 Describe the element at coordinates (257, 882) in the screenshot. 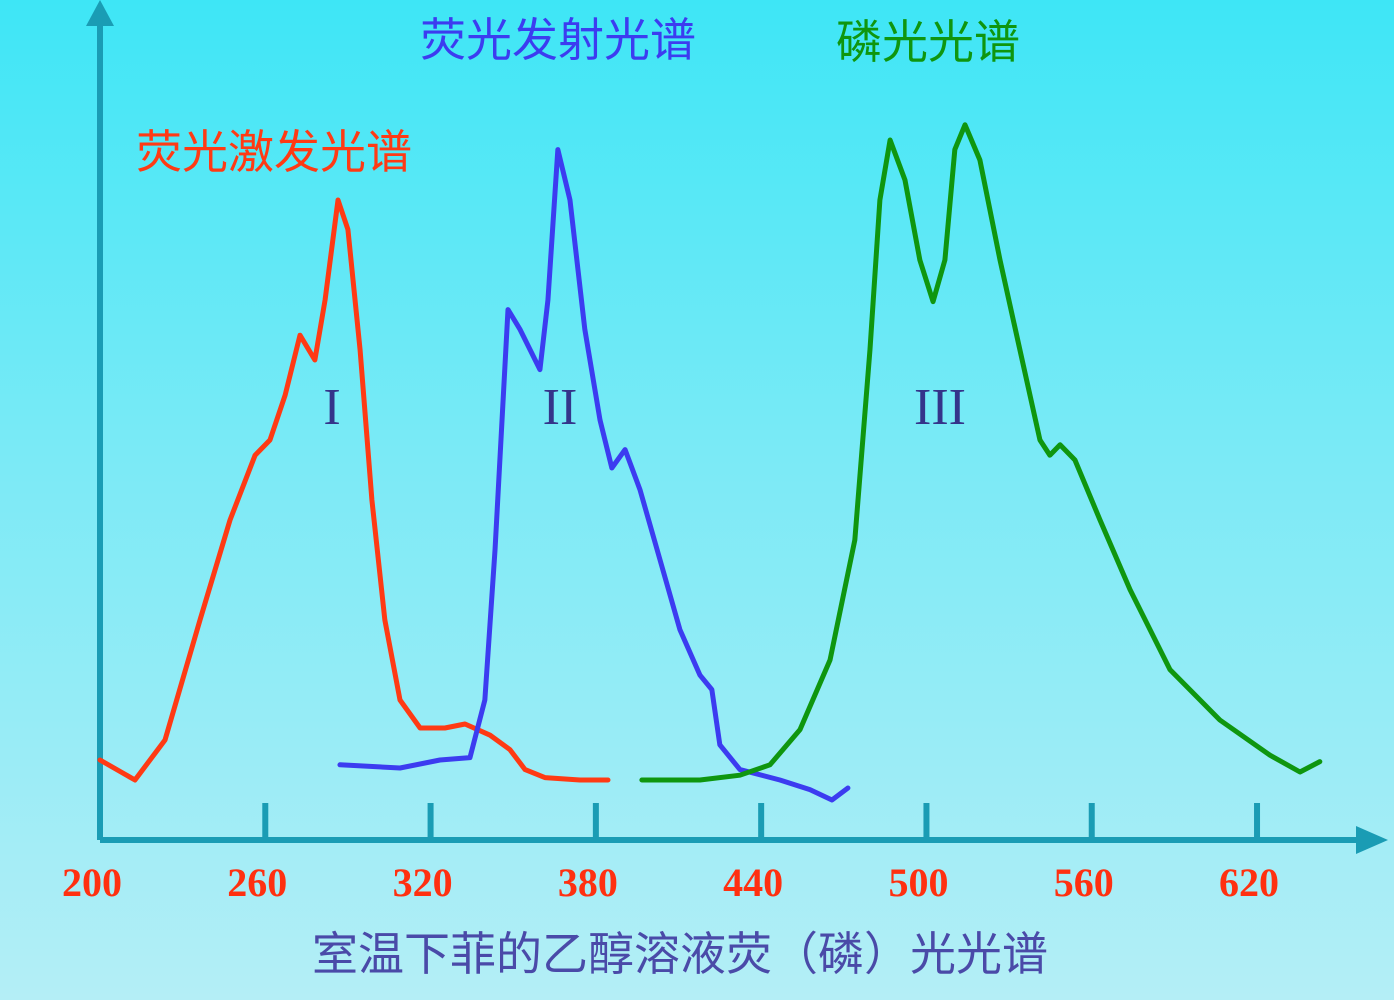

I see `x-tick-label: 260` at that location.